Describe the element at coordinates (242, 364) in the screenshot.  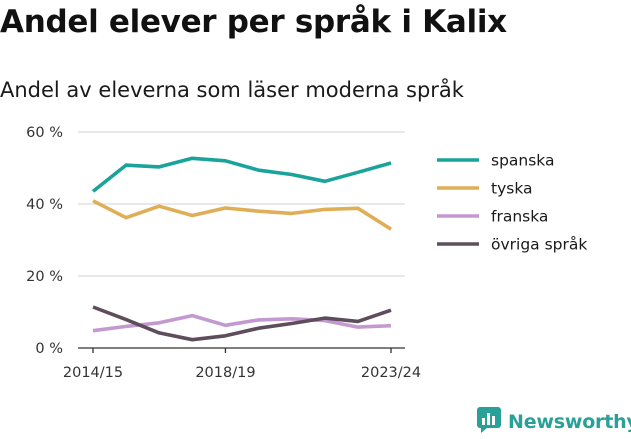
I see `x-axis-tick-labels: 2014/15 2018/19 2023/24` at that location.